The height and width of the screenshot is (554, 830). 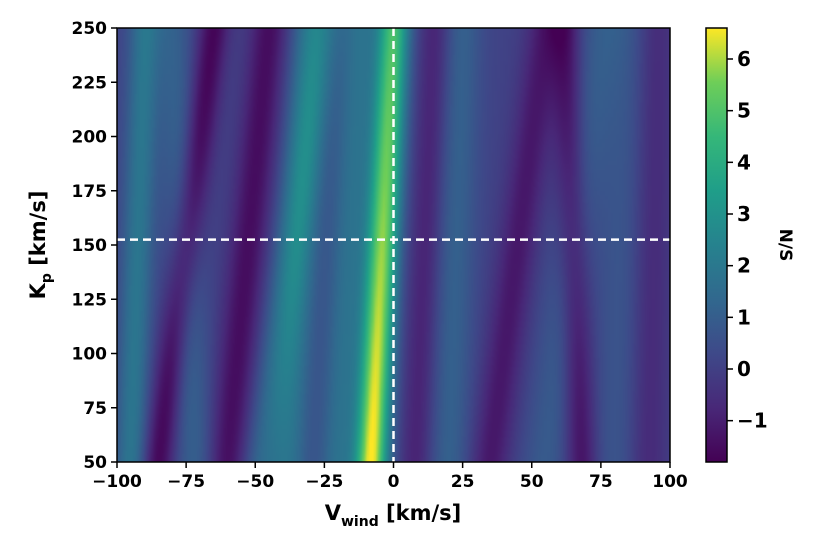 I want to click on colorbar-ticks: −1 0 1 2 3 4 5 6, so click(x=747, y=240).